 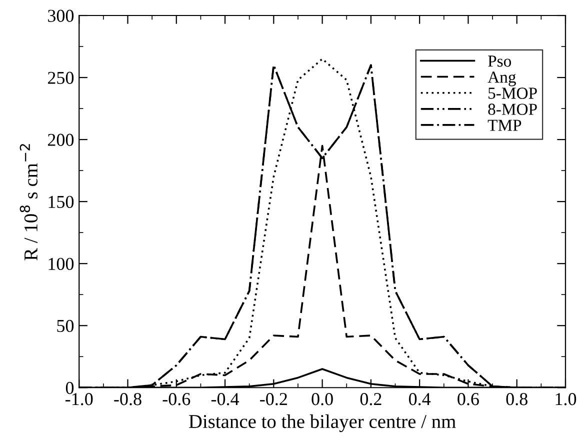 I want to click on y-tick-label: 100, so click(x=61, y=264).